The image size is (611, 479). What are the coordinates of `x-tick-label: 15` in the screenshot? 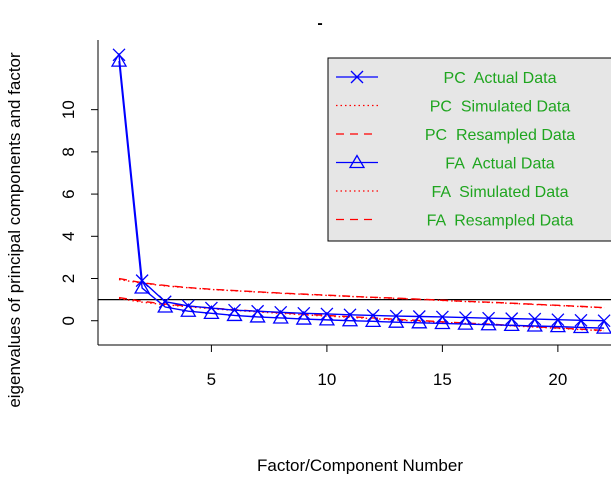 It's located at (442, 379).